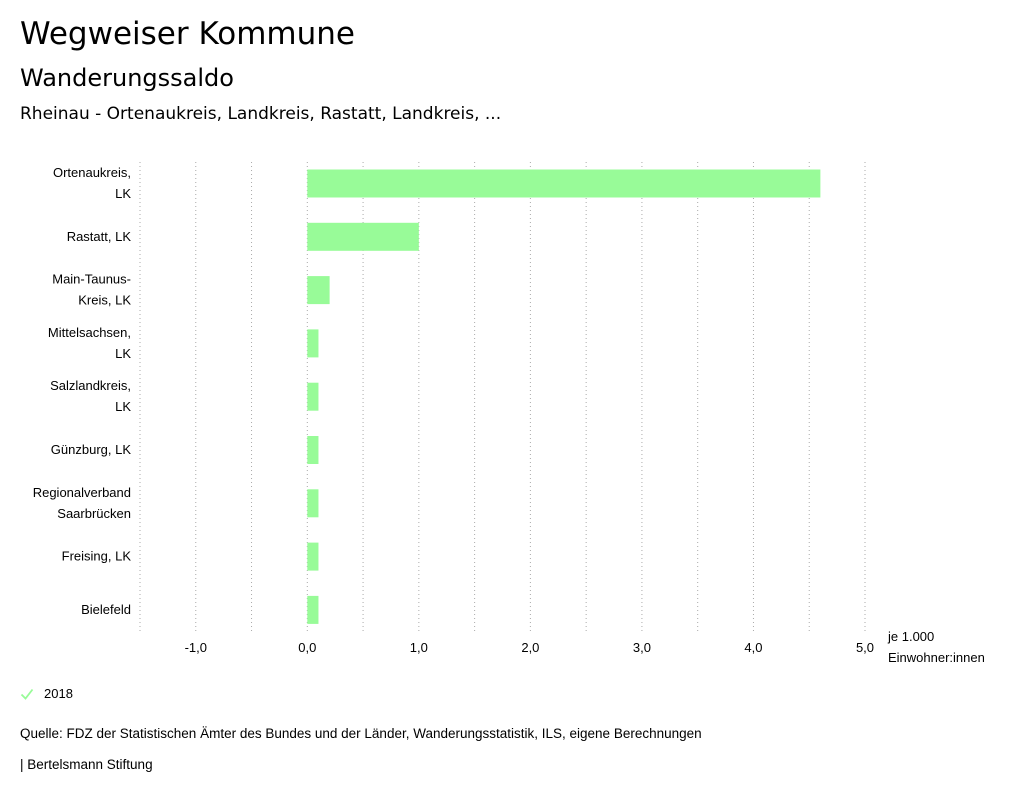 The height and width of the screenshot is (798, 1024). I want to click on check-icon, so click(27, 694).